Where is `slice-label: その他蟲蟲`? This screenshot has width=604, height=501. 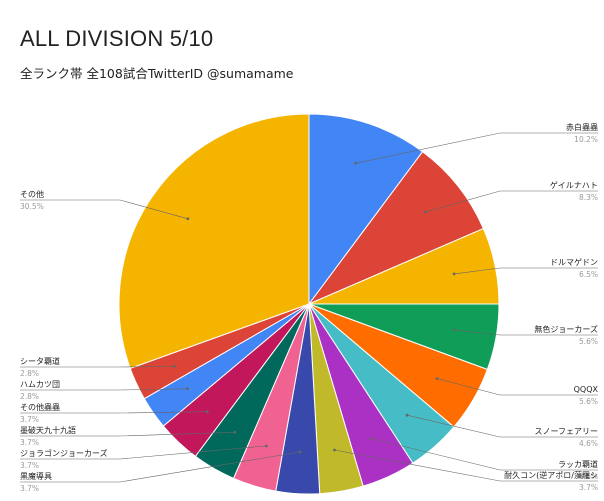 slice-label: その他蟲蟲 is located at coordinates (40, 407).